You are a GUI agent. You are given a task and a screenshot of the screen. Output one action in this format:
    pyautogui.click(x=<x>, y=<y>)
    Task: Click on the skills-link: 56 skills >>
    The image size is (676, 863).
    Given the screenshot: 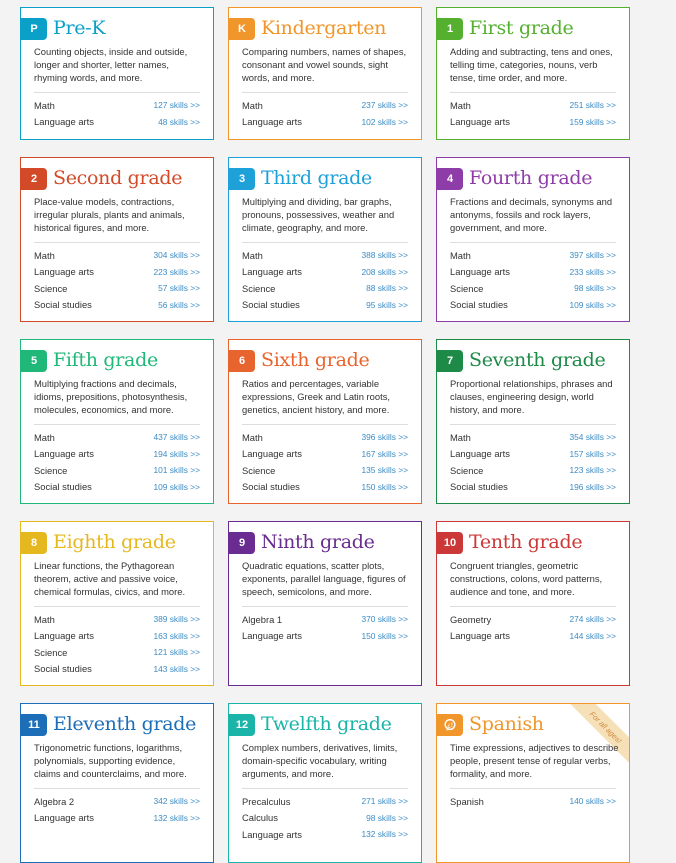 What is the action you would take?
    pyautogui.click(x=179, y=304)
    